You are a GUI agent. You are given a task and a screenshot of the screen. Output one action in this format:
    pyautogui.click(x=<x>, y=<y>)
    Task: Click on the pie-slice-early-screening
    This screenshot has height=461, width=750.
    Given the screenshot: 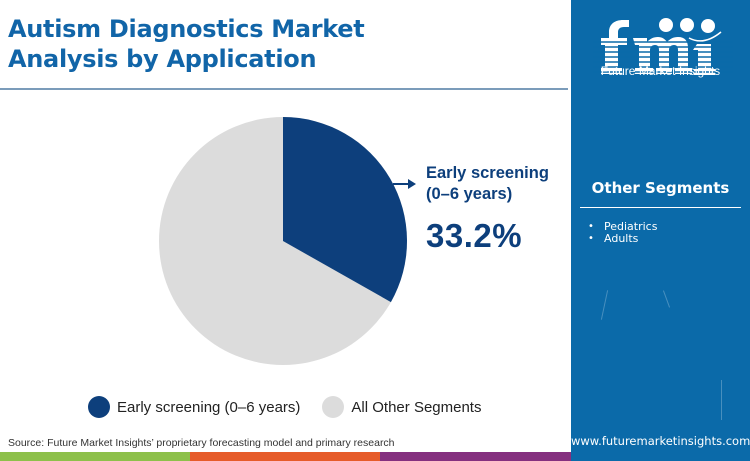 What is the action you would take?
    pyautogui.click(x=345, y=210)
    